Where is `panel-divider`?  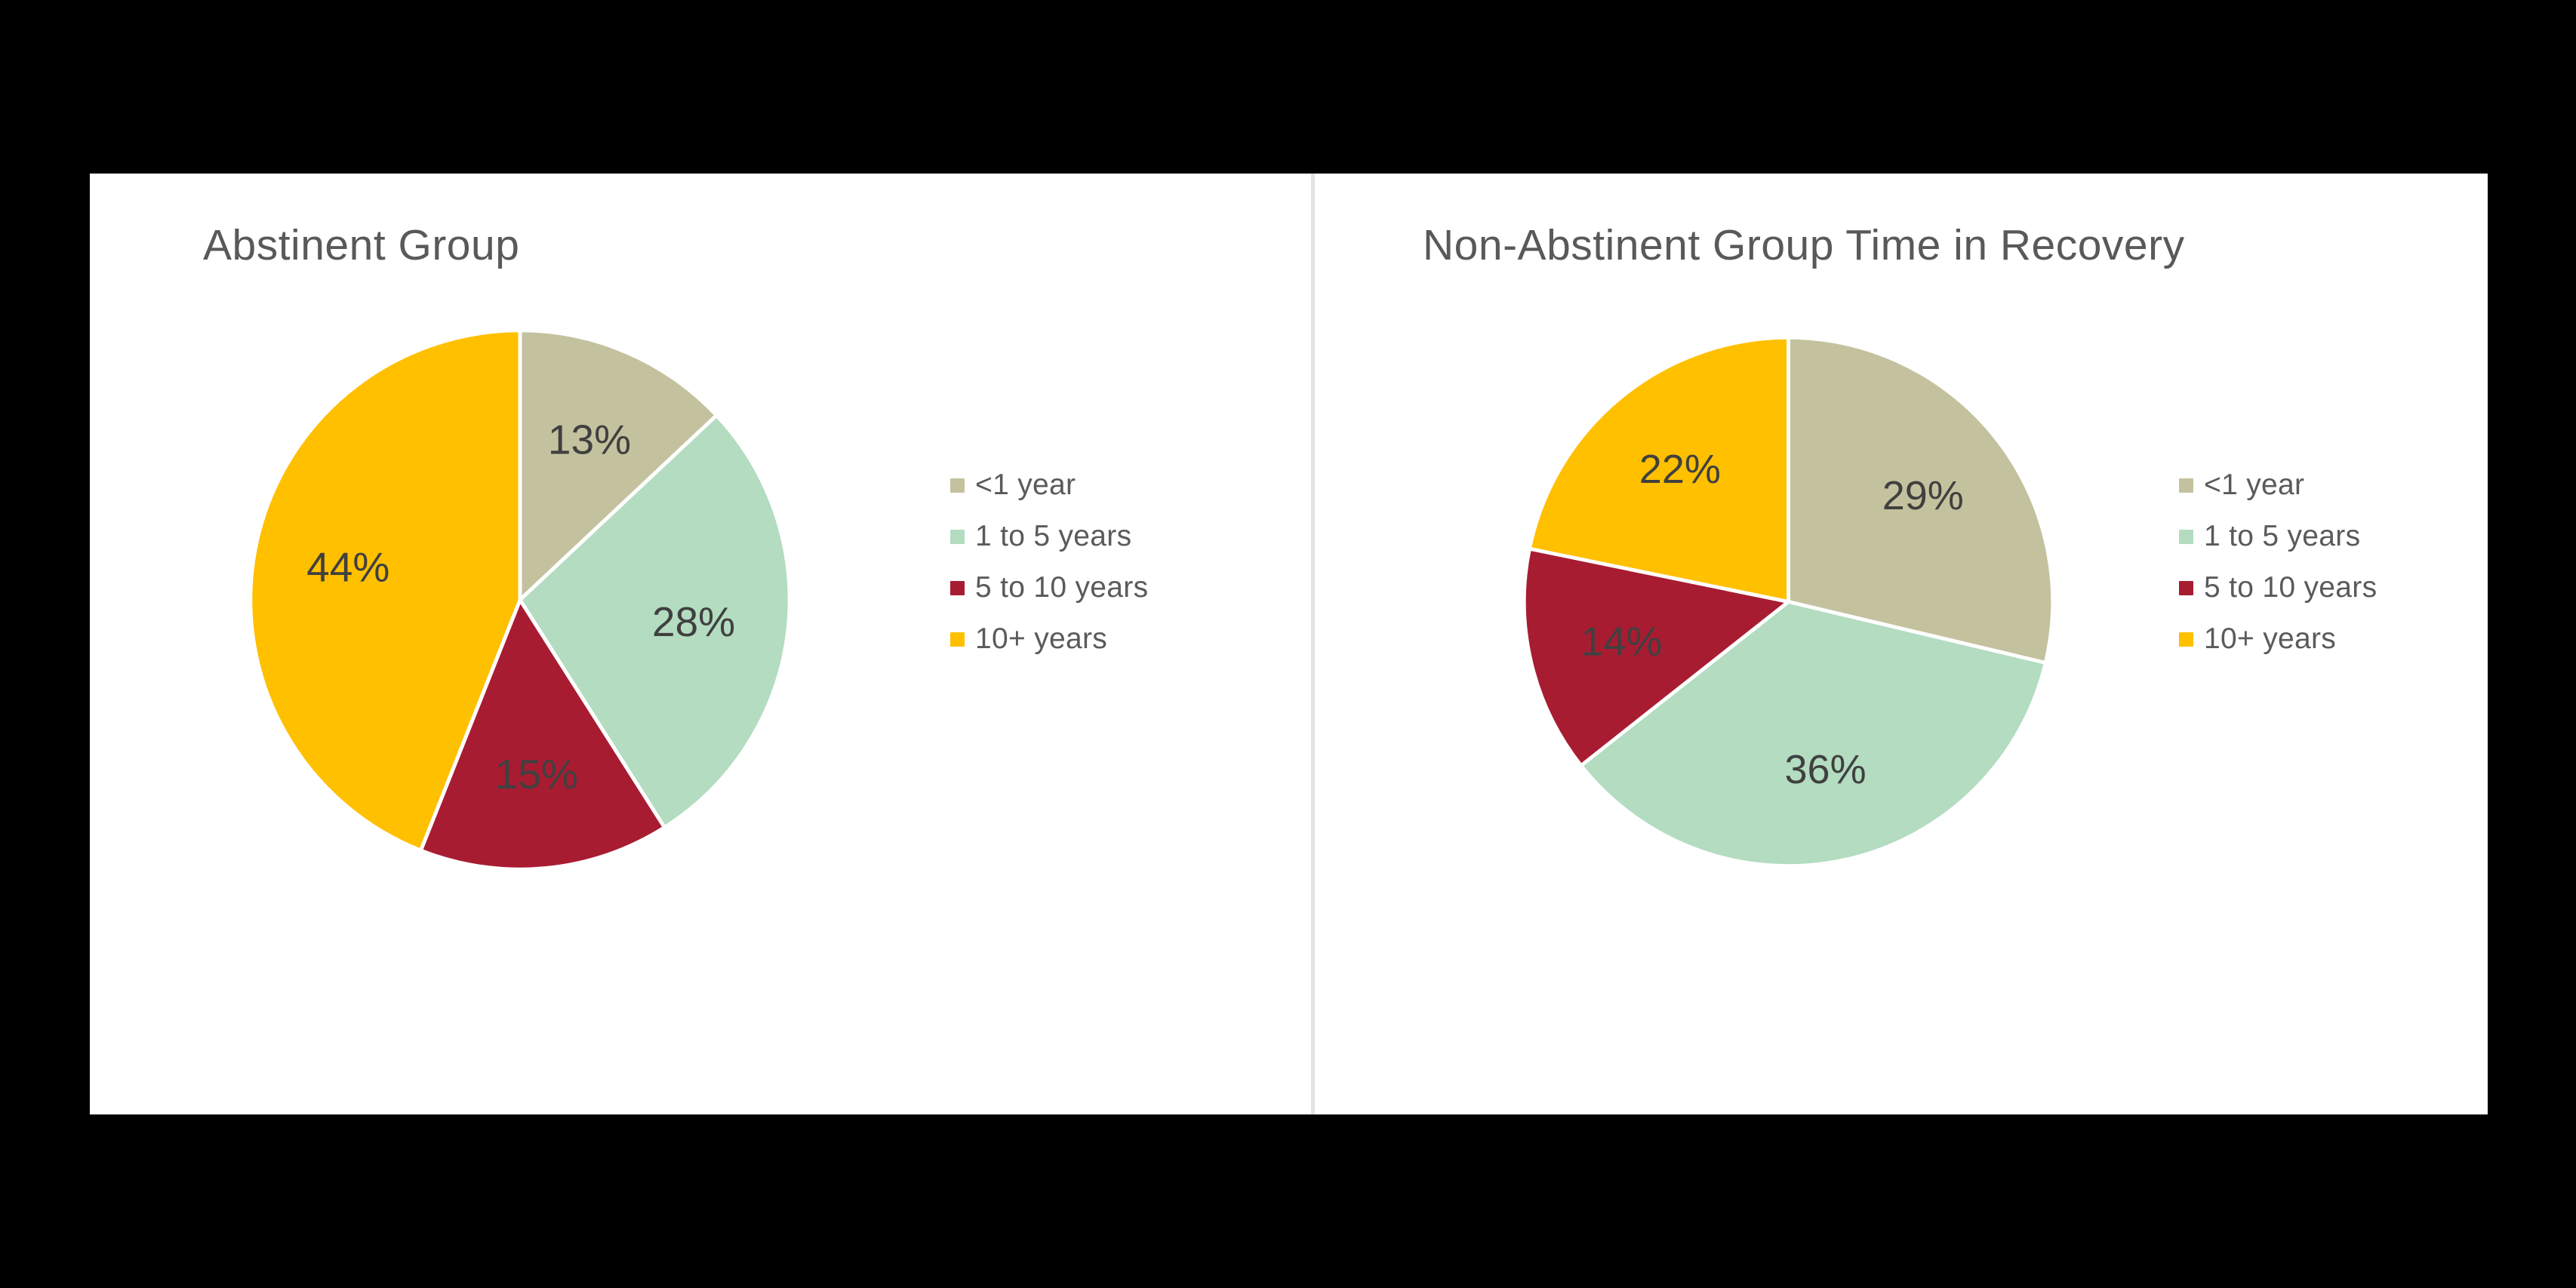 panel-divider is located at coordinates (1313, 644).